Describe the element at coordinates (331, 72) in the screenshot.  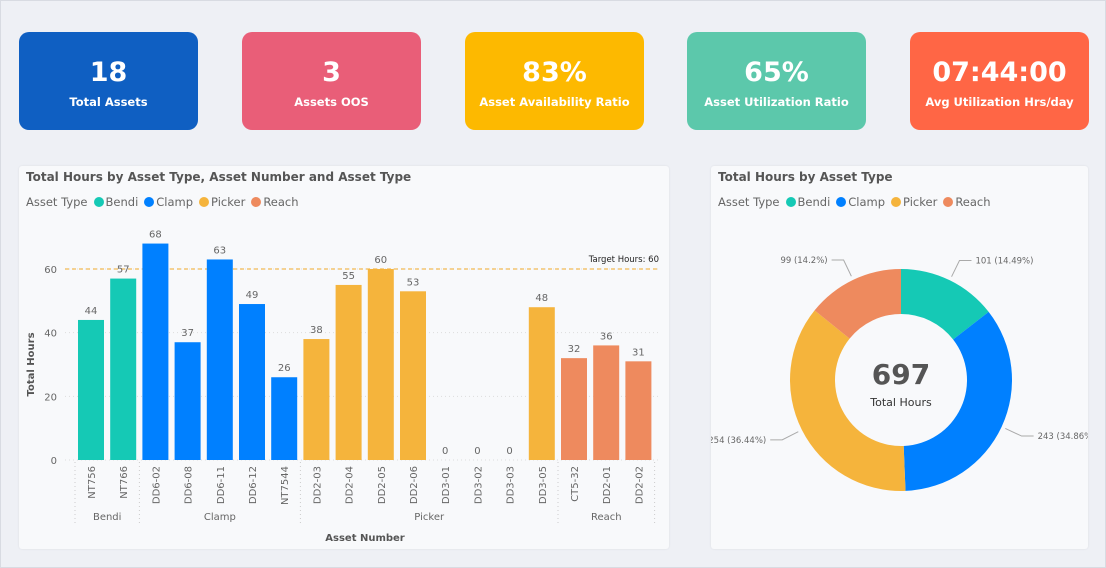
I see `kpi-value: 3` at that location.